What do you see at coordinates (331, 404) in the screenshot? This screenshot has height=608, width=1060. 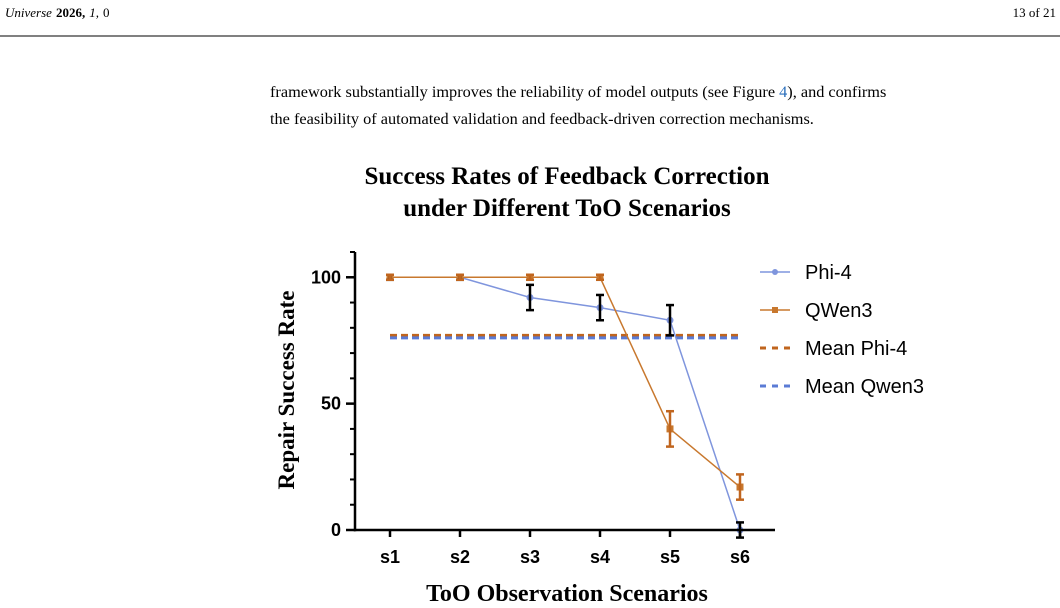 I see `y-tick-label: 50` at bounding box center [331, 404].